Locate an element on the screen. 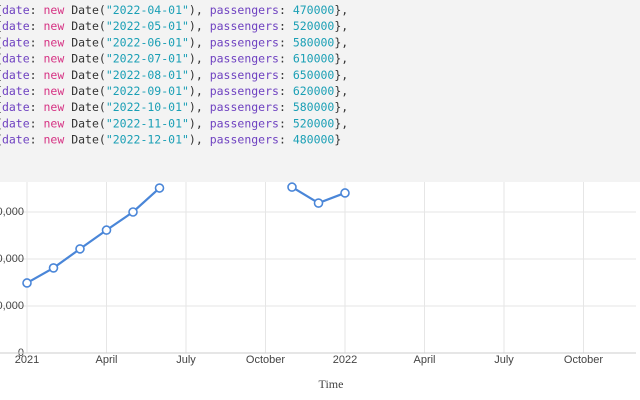 This screenshot has width=640, height=400. y-tick-label: 00,000 is located at coordinates (12, 259).